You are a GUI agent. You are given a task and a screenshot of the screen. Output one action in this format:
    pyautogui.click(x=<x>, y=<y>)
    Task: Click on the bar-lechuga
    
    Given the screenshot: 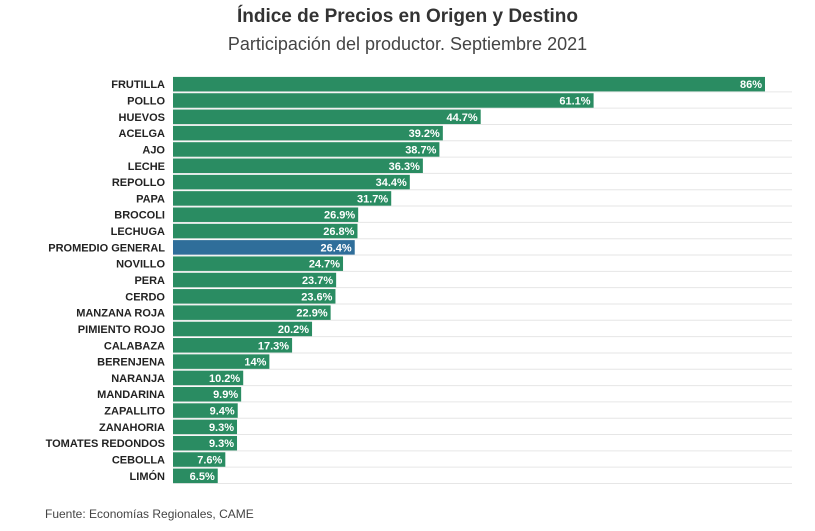 What is the action you would take?
    pyautogui.click(x=265, y=231)
    